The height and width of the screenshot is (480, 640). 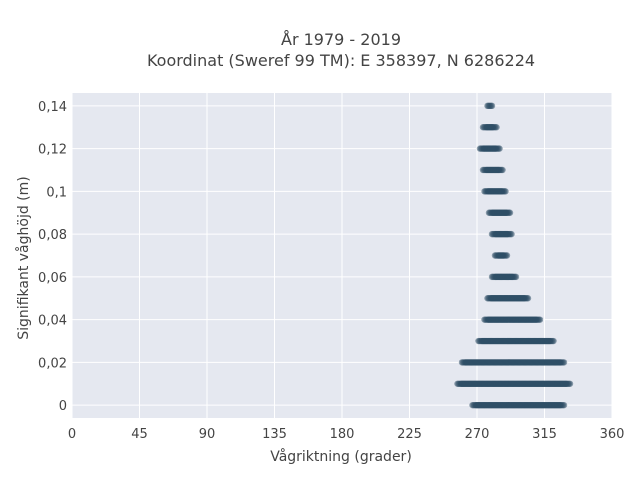 What do you see at coordinates (52, 321) in the screenshot?
I see `y-tick-label: 0,04` at bounding box center [52, 321].